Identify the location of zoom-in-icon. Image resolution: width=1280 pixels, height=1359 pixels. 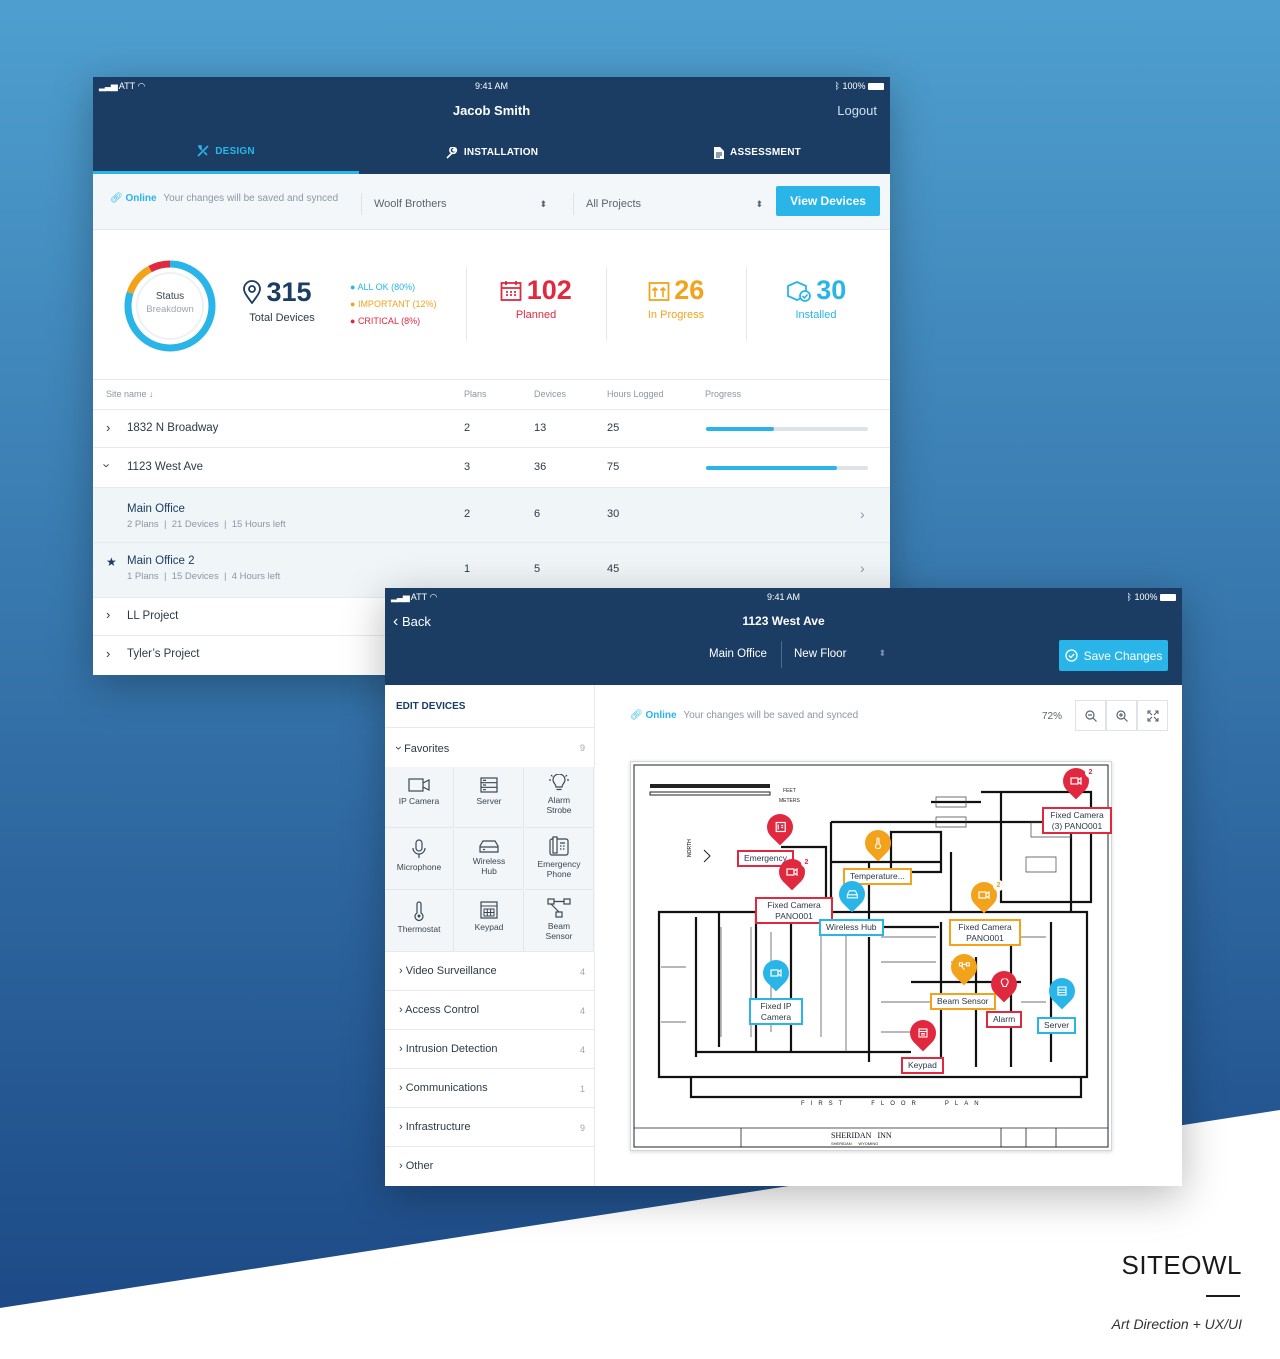
(1121, 715).